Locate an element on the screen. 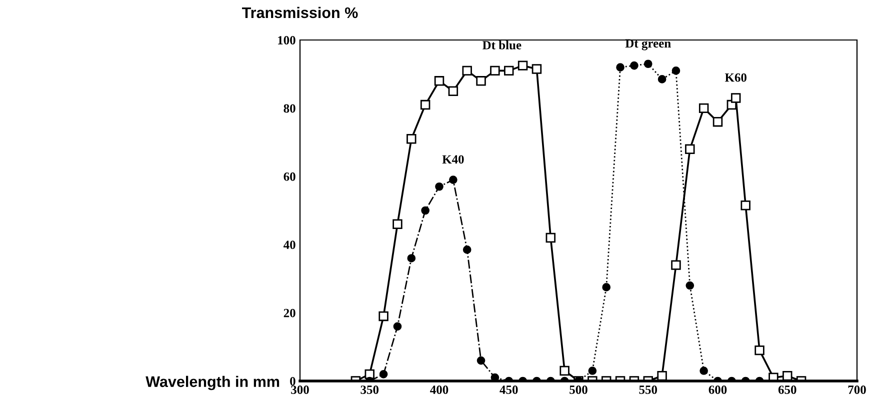 The width and height of the screenshot is (869, 400). x-tick-label: 300 is located at coordinates (300, 390).